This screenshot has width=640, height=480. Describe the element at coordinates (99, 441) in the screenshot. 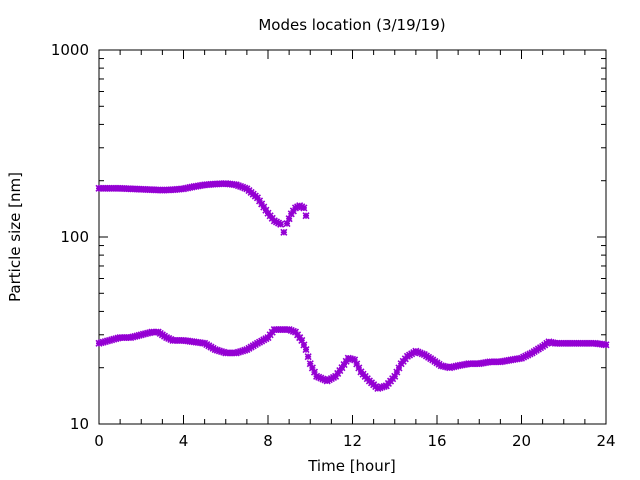

I see `x-tick-label: 0` at that location.